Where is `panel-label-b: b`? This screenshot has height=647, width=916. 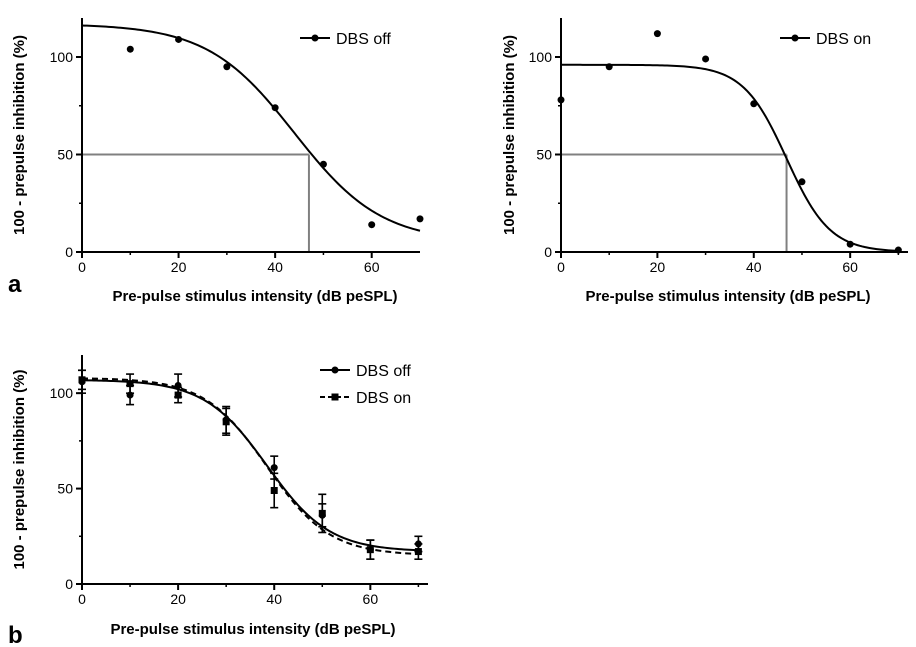
panel-label-b: b is located at coordinates (15, 634).